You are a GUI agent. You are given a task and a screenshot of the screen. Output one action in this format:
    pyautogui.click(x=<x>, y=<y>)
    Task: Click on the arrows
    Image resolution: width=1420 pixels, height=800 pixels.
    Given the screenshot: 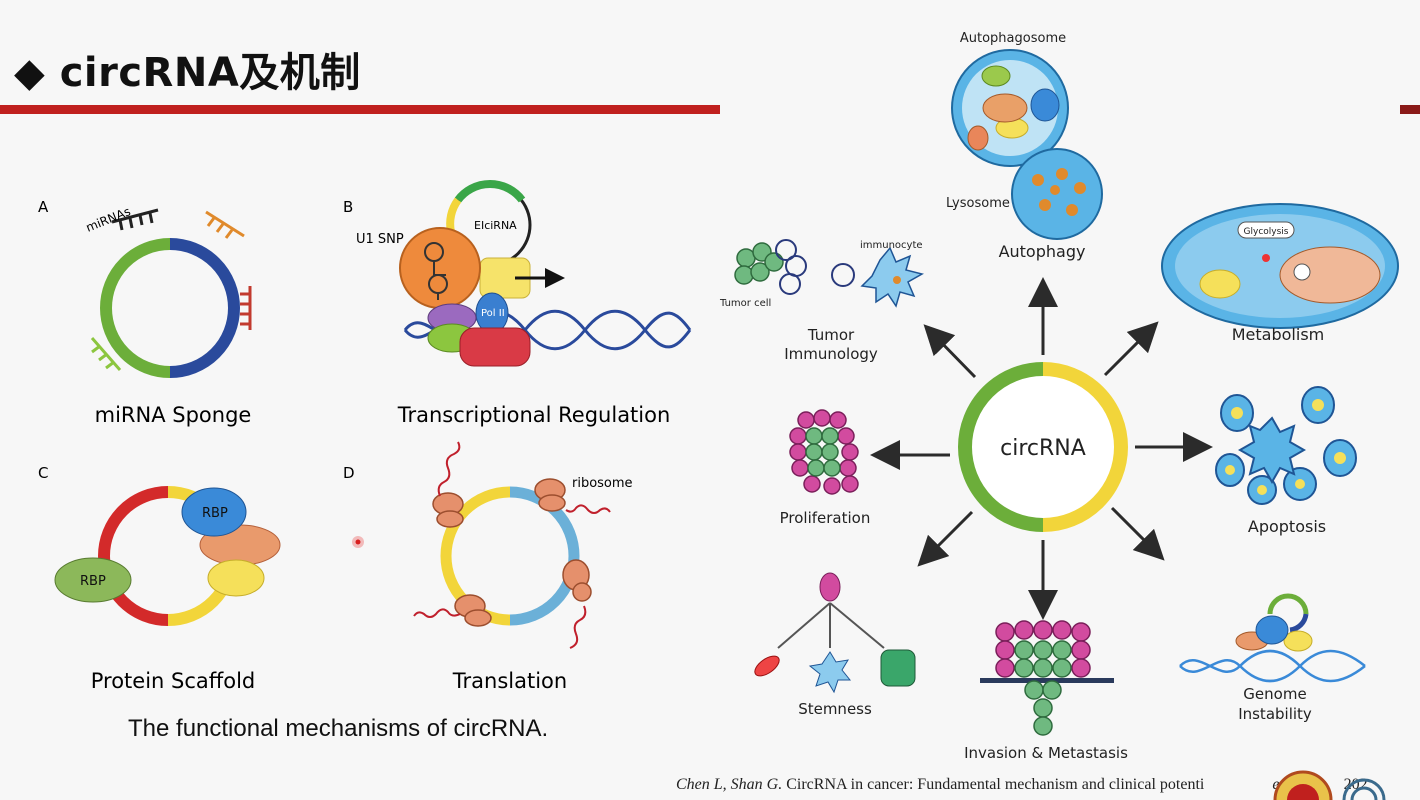 What is the action you would take?
    pyautogui.click(x=1041, y=448)
    